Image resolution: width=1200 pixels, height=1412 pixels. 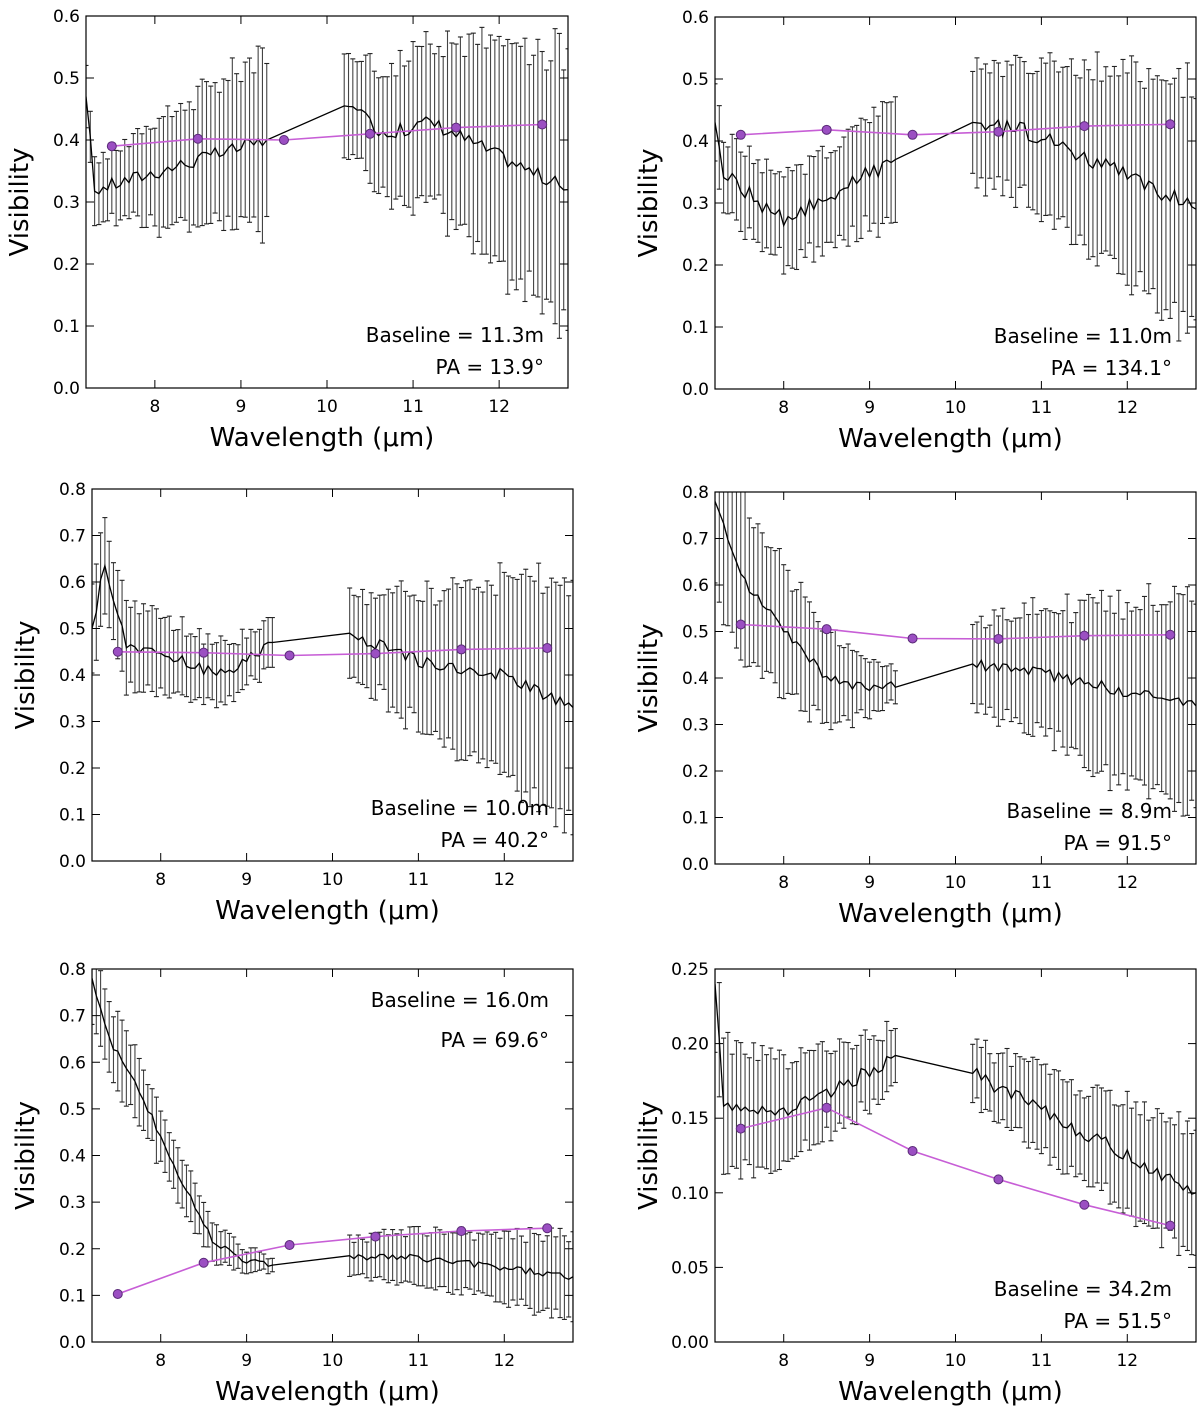 What do you see at coordinates (1118, 843) in the screenshot?
I see `pa-annotation: PA = 91.5°` at bounding box center [1118, 843].